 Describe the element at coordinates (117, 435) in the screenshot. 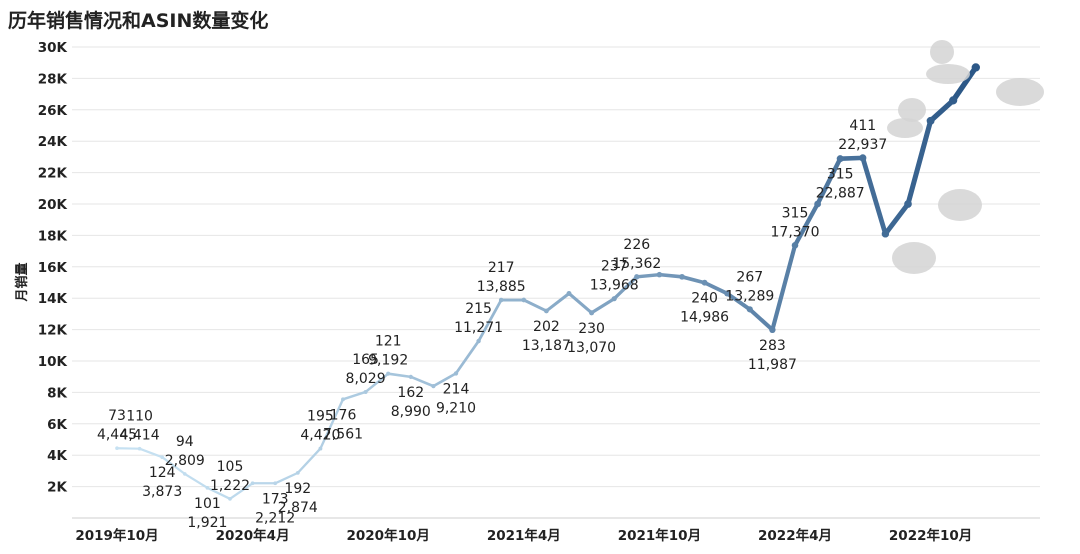

I see `data-label-sales: 4,445` at that location.